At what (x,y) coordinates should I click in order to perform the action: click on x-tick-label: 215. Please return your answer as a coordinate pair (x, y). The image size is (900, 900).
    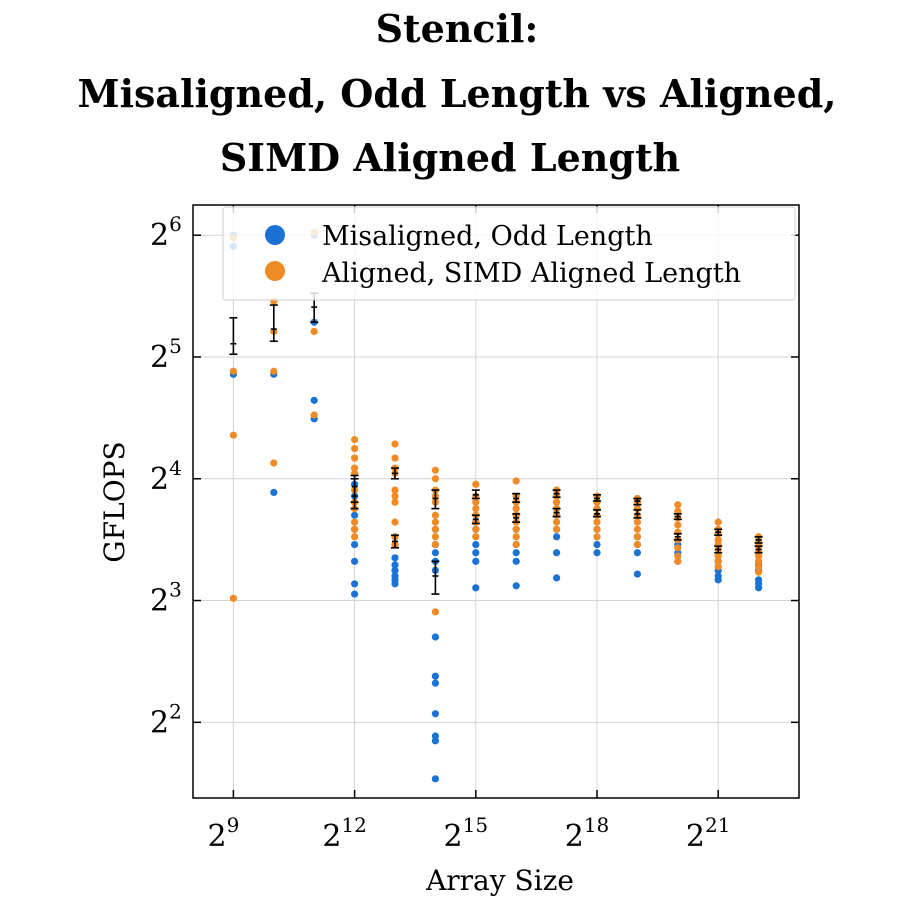
    Looking at the image, I should click on (466, 833).